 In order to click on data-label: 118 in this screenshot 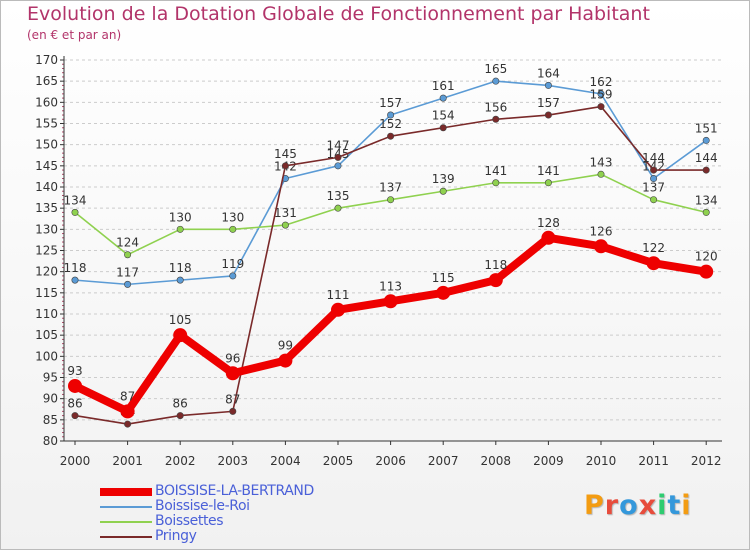, I will do `click(180, 268)`.